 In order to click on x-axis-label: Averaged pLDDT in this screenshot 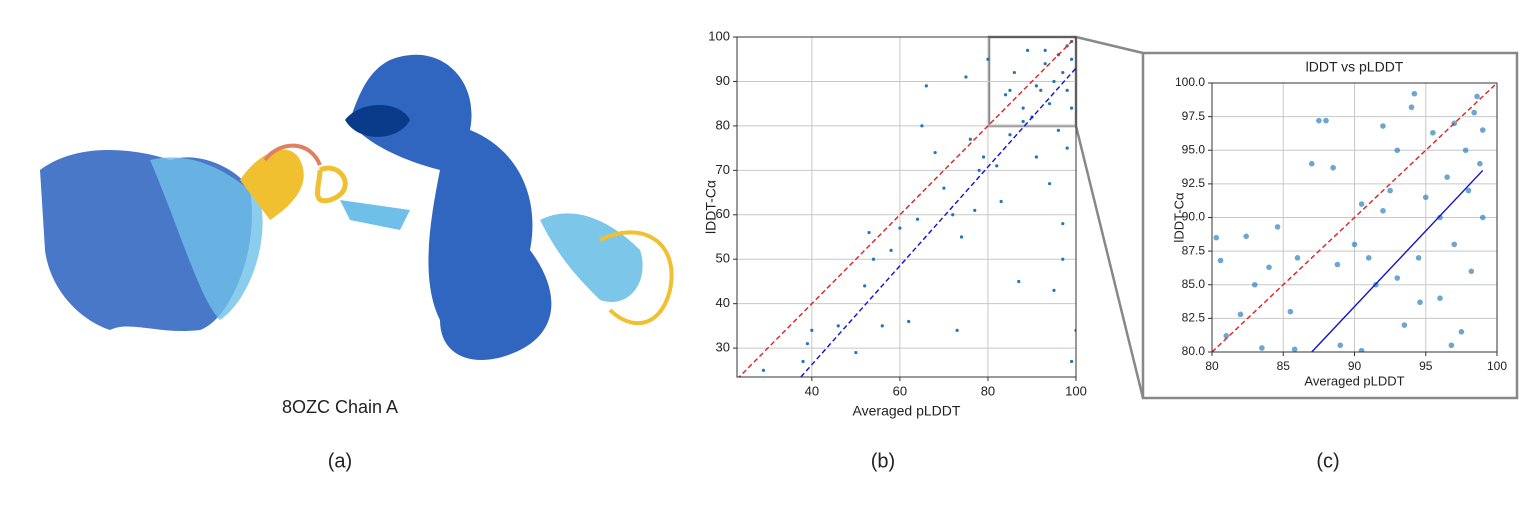, I will do `click(1354, 380)`.